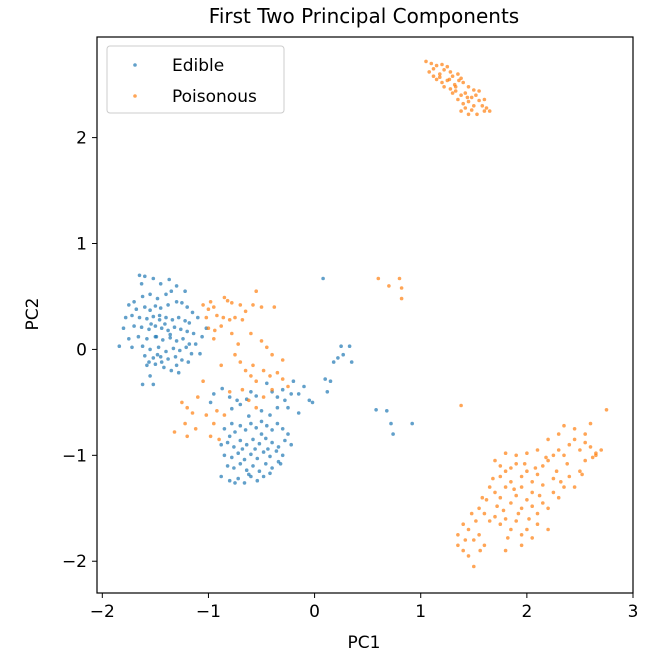 Image resolution: width=658 pixels, height=661 pixels. Describe the element at coordinates (74, 562) in the screenshot. I see `y-tick-label: −2` at that location.